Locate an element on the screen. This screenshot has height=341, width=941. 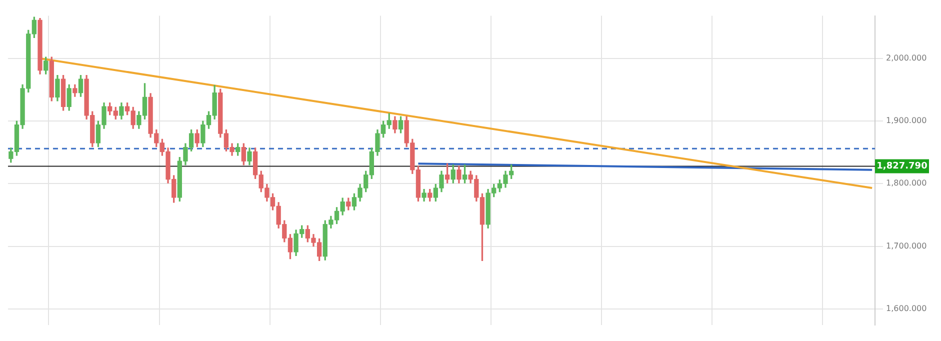
y-tick-label: 1,700.000 is located at coordinates (906, 245).